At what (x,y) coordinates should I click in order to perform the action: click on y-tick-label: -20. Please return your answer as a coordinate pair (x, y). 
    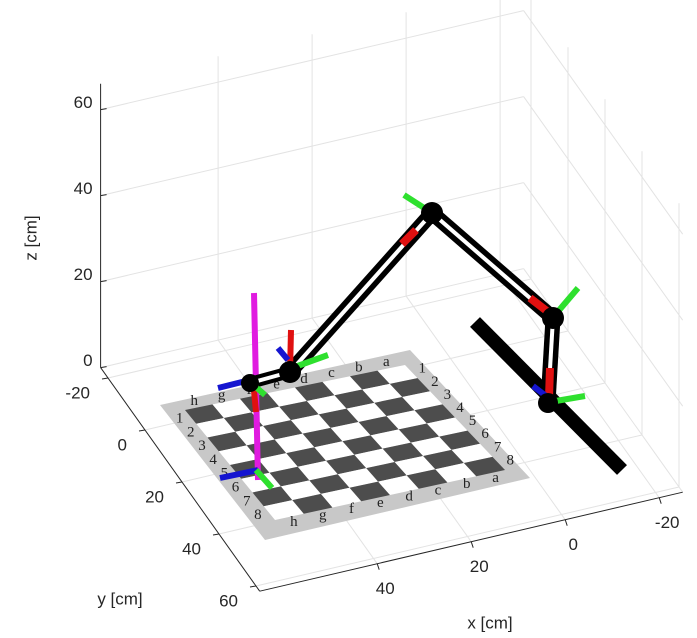
    Looking at the image, I should click on (77, 392).